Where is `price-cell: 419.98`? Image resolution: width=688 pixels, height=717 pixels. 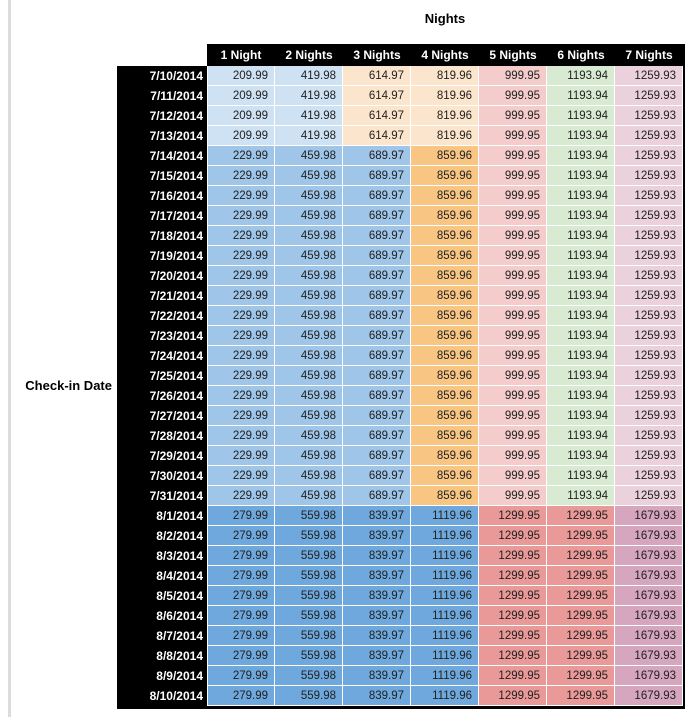
price-cell: 419.98 is located at coordinates (309, 136).